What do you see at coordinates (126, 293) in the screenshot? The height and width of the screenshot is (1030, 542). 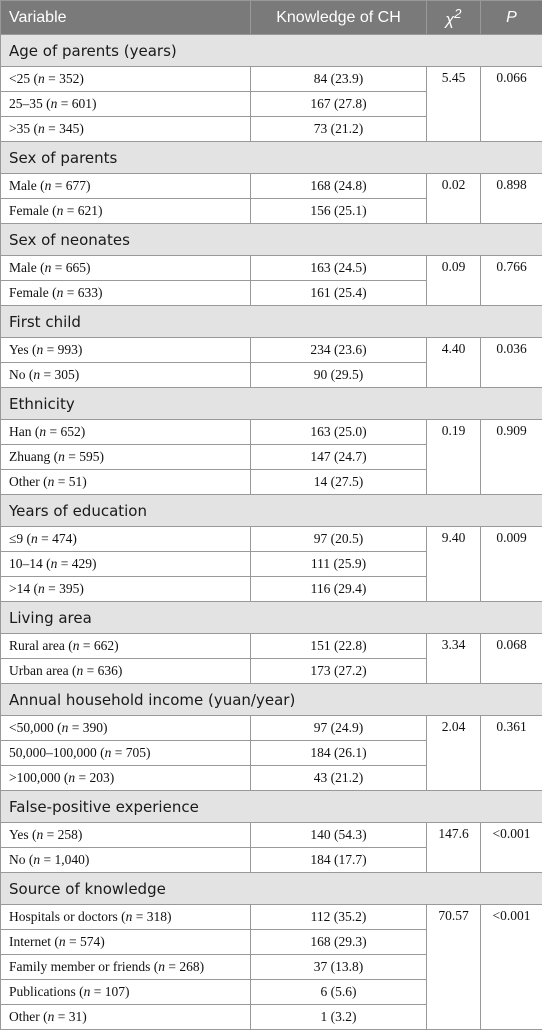 I see `row-label: Female (n = 633)` at bounding box center [126, 293].